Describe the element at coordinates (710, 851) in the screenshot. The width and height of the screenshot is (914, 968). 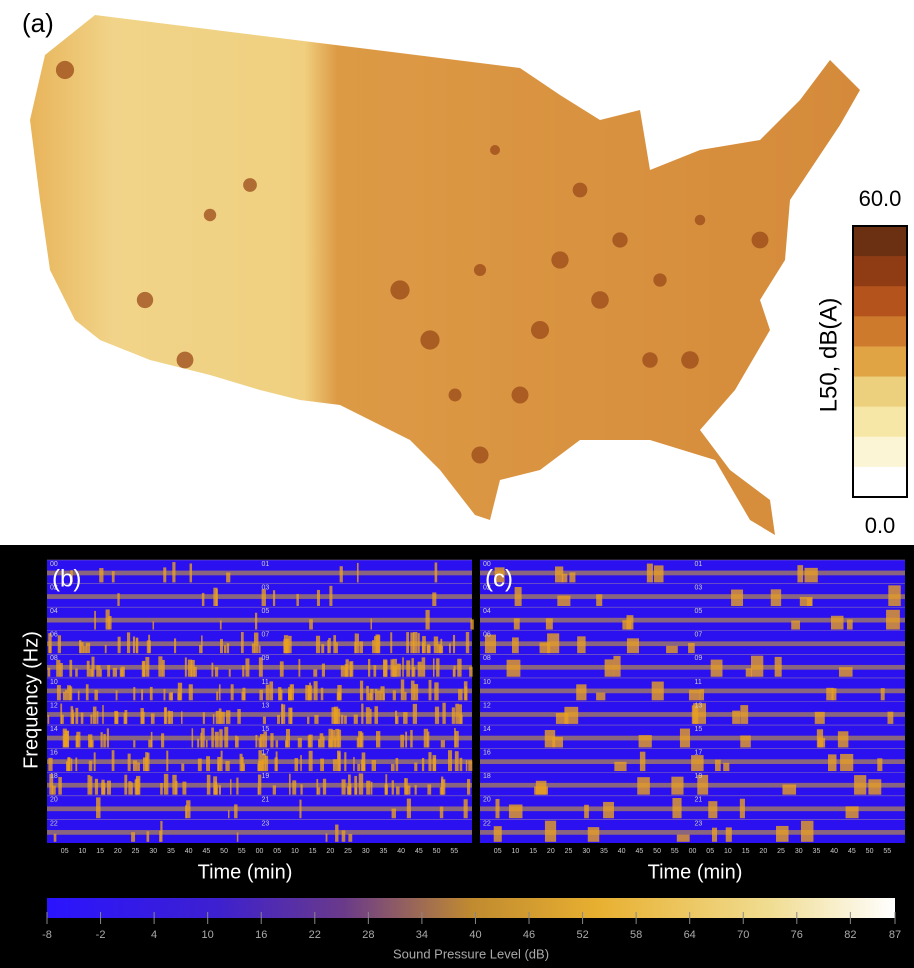
I see `time-tick-label: 05` at that location.